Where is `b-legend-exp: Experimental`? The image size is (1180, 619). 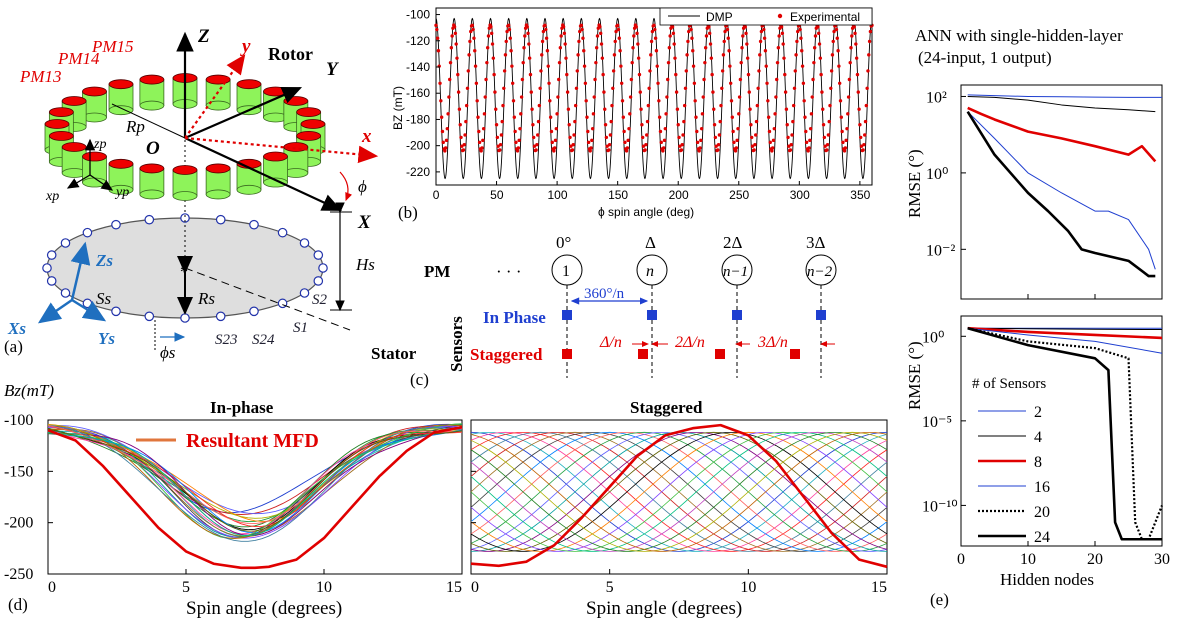 b-legend-exp: Experimental is located at coordinates (825, 17).